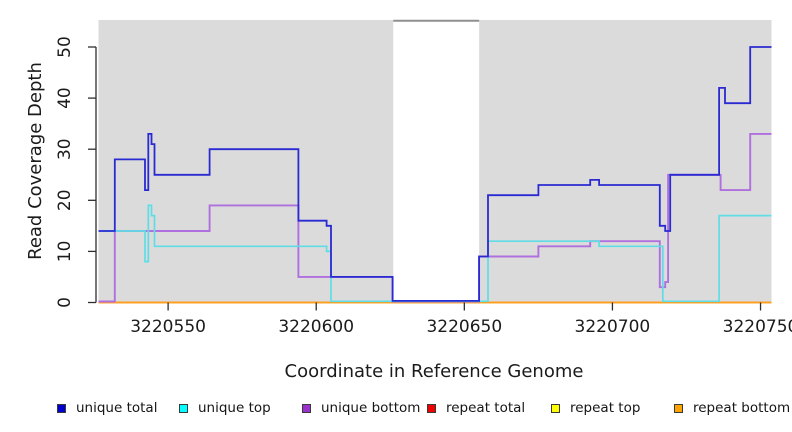 This screenshot has height=432, width=792. Describe the element at coordinates (234, 408) in the screenshot. I see `legend-label: unique top` at that location.